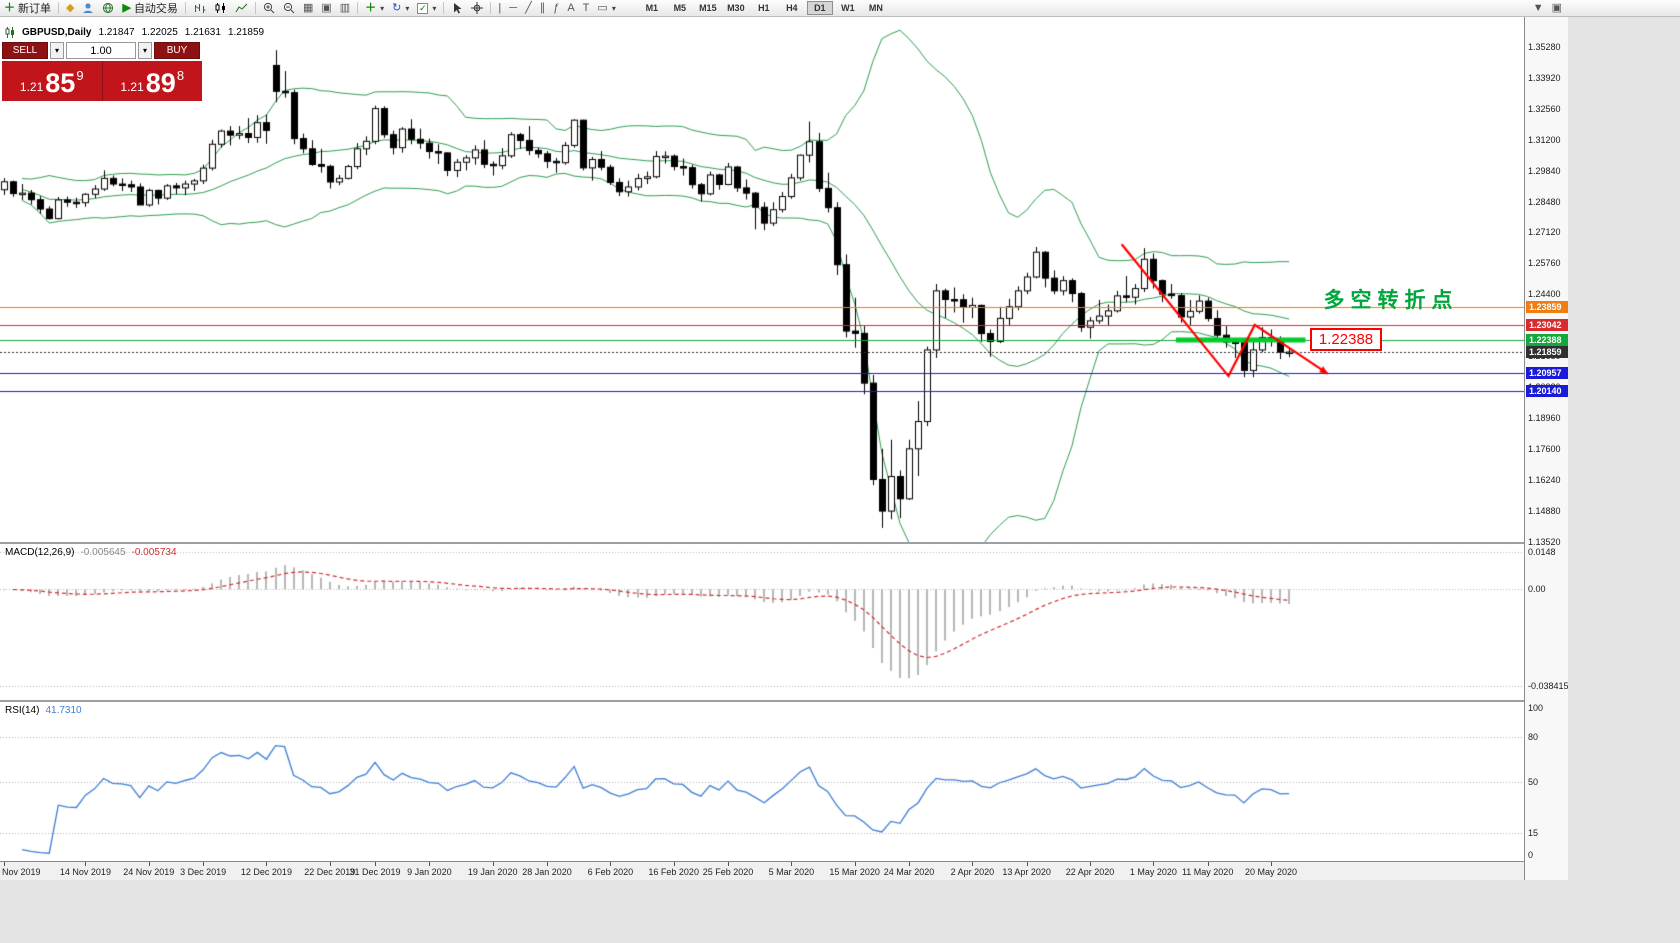 This screenshot has width=1680, height=943. What do you see at coordinates (1544, 232) in the screenshot?
I see `scale-label: 1.27120` at bounding box center [1544, 232].